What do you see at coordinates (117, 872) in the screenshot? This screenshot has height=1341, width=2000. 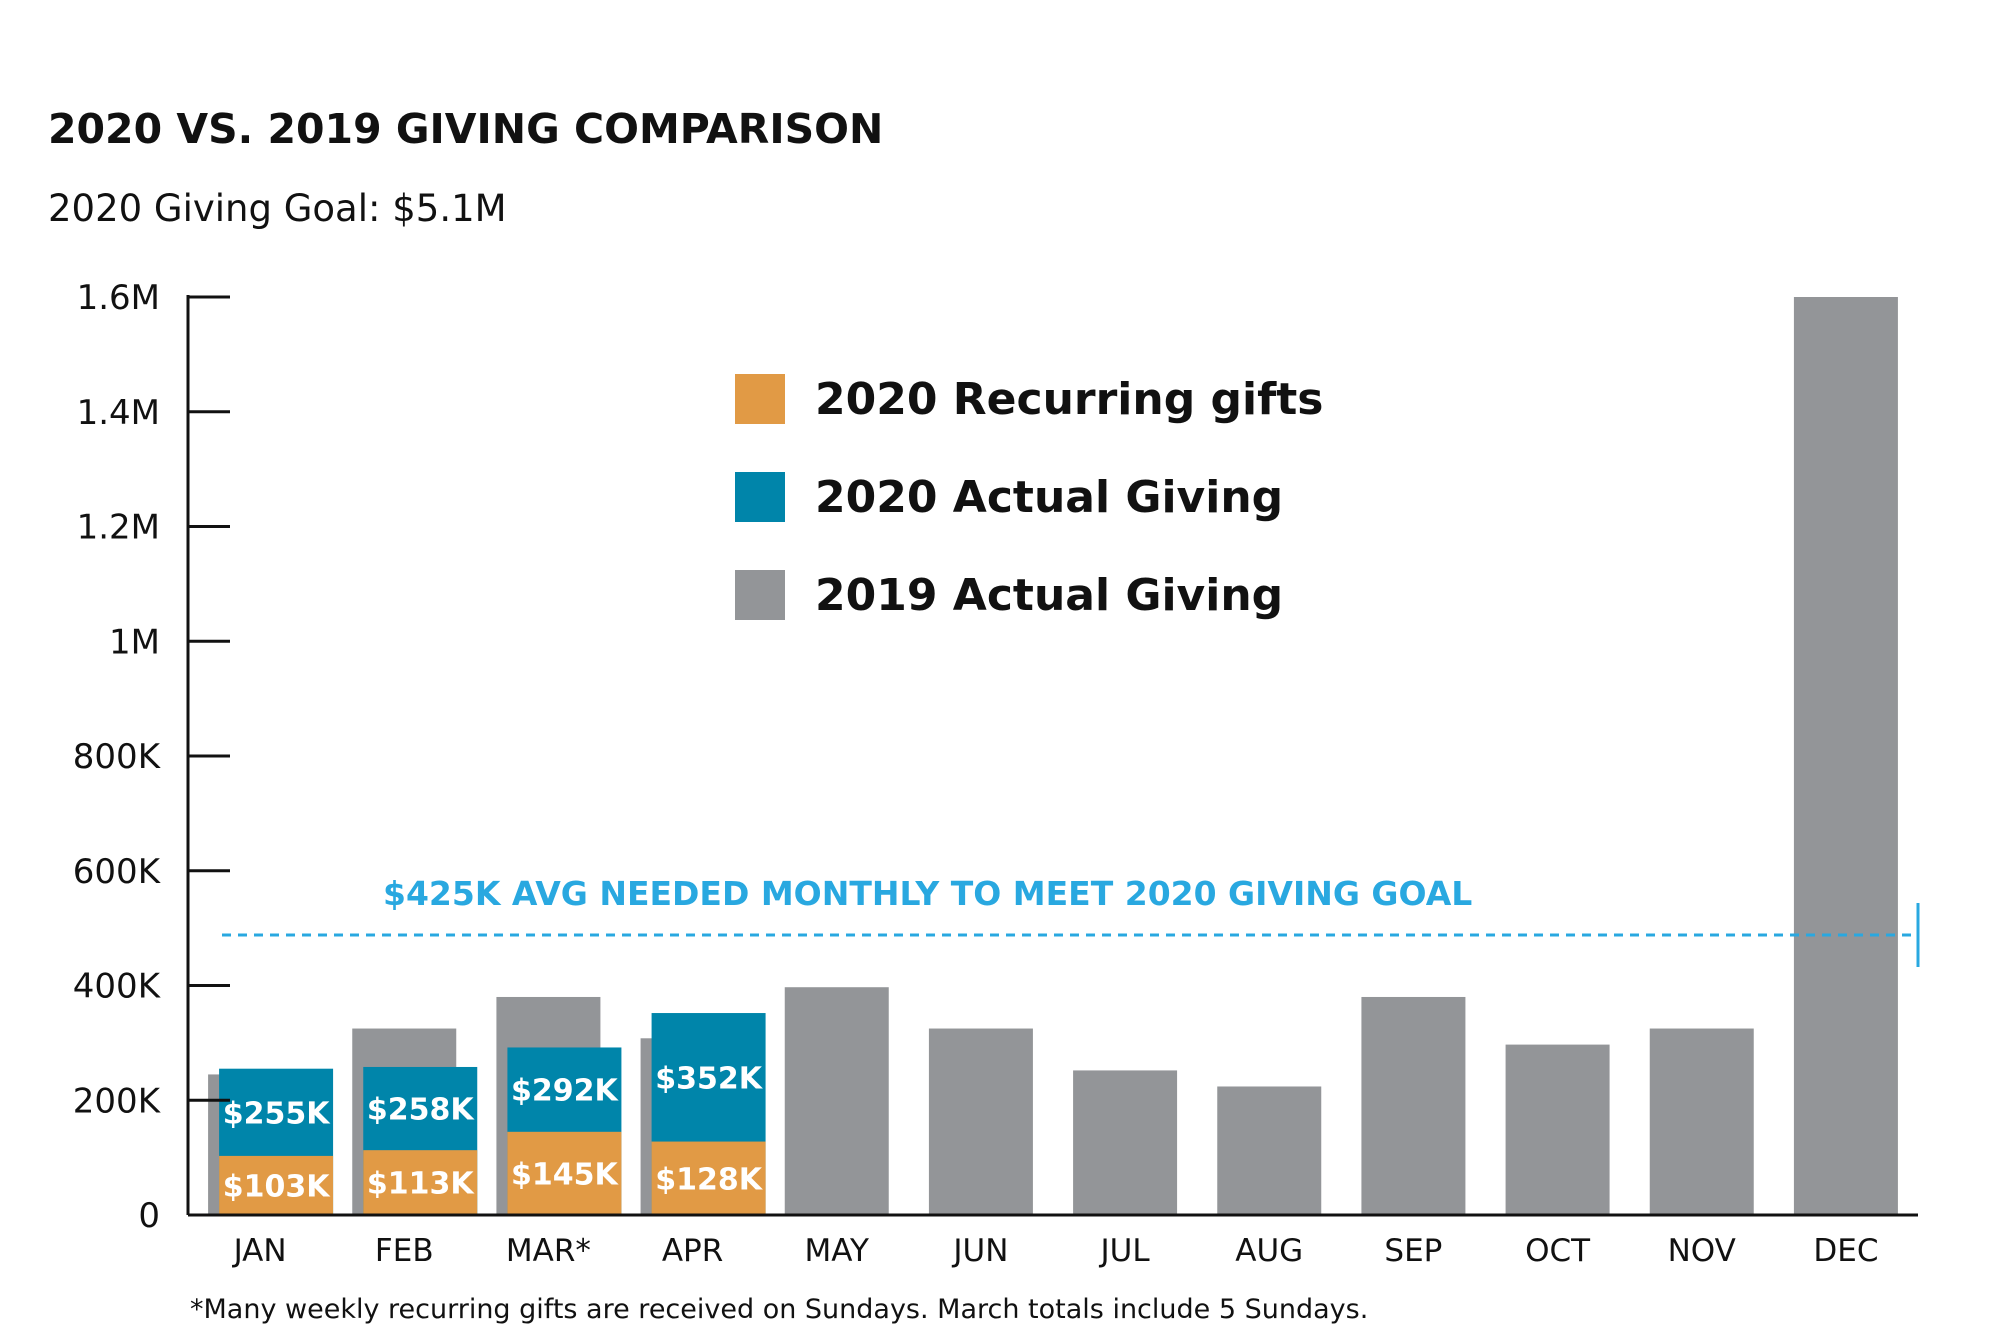 I see `y-tick-label: 600K` at bounding box center [117, 872].